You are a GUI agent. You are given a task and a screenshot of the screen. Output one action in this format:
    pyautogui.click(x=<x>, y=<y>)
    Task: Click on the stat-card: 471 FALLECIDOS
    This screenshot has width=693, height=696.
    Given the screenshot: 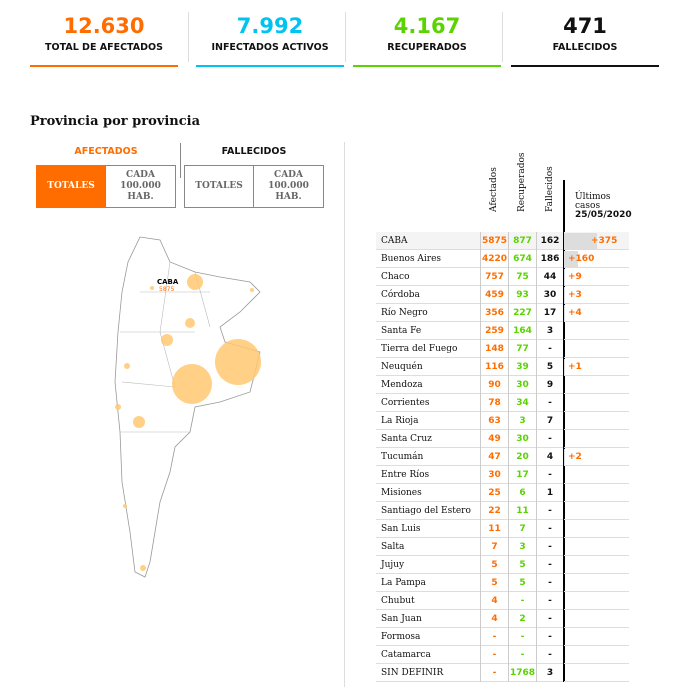 What is the action you would take?
    pyautogui.click(x=585, y=39)
    